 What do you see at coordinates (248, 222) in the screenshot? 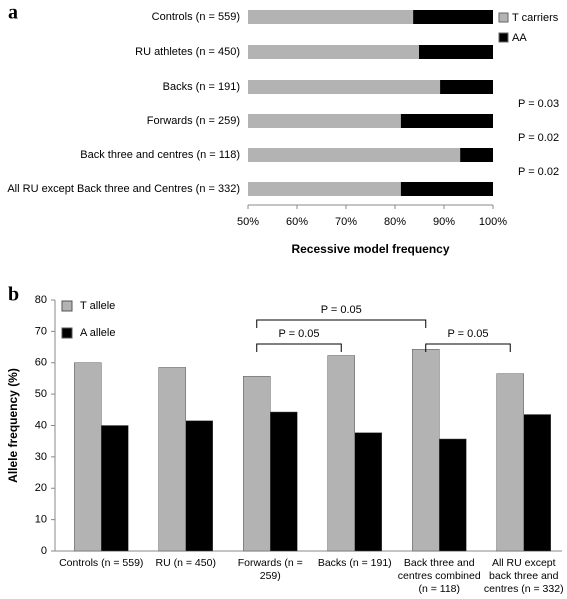
I see `x-tick-label: 50%` at bounding box center [248, 222].